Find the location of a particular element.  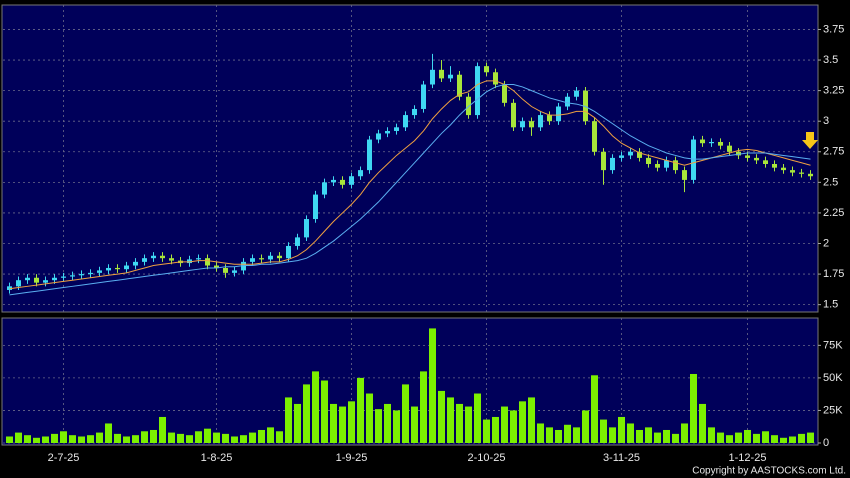

y-tick-label: 2 is located at coordinates (826, 243).